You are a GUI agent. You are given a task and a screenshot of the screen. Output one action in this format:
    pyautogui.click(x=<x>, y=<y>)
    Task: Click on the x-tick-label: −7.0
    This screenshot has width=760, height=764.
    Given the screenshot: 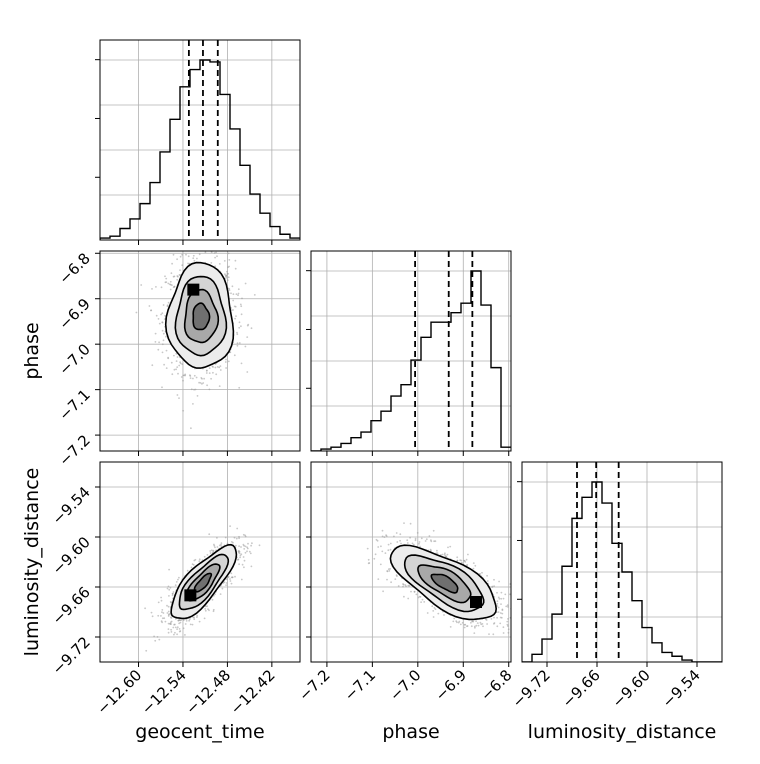 What is the action you would take?
    pyautogui.click(x=405, y=685)
    